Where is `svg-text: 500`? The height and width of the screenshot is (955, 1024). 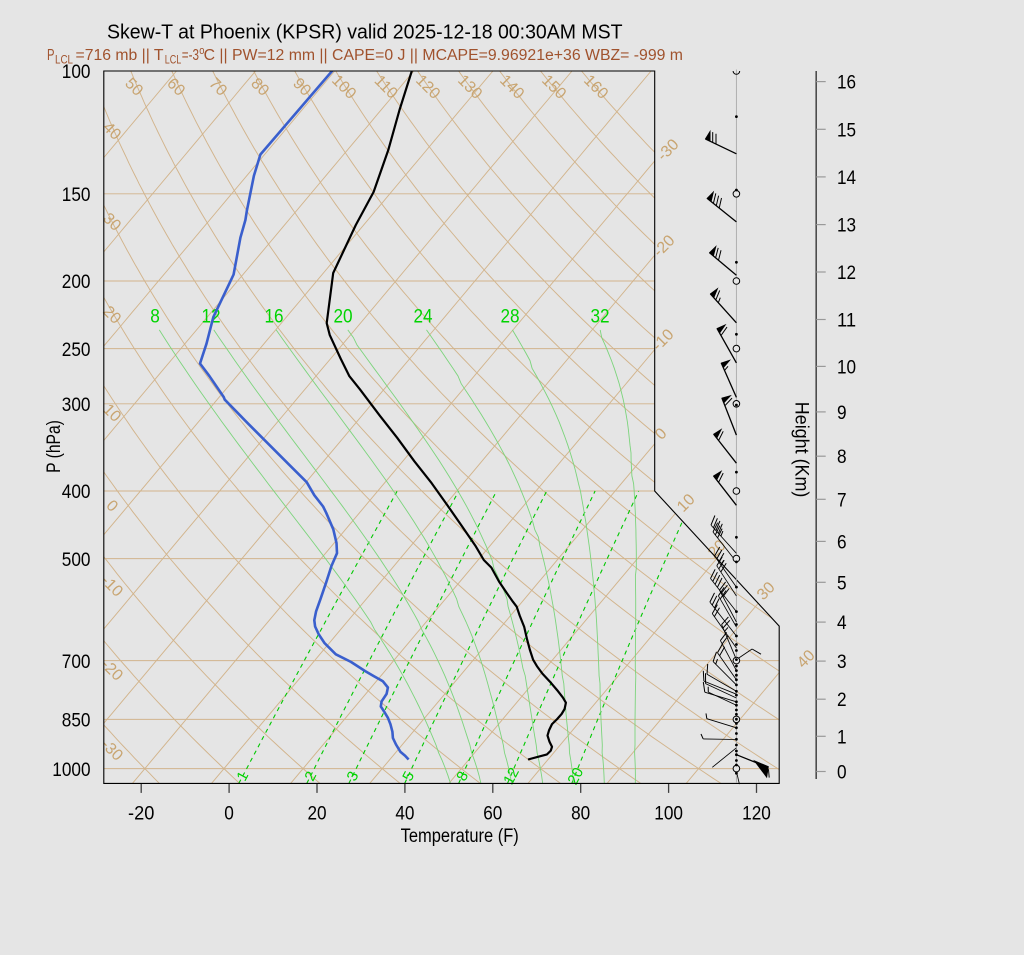
svg-text: 500 is located at coordinates (76, 560).